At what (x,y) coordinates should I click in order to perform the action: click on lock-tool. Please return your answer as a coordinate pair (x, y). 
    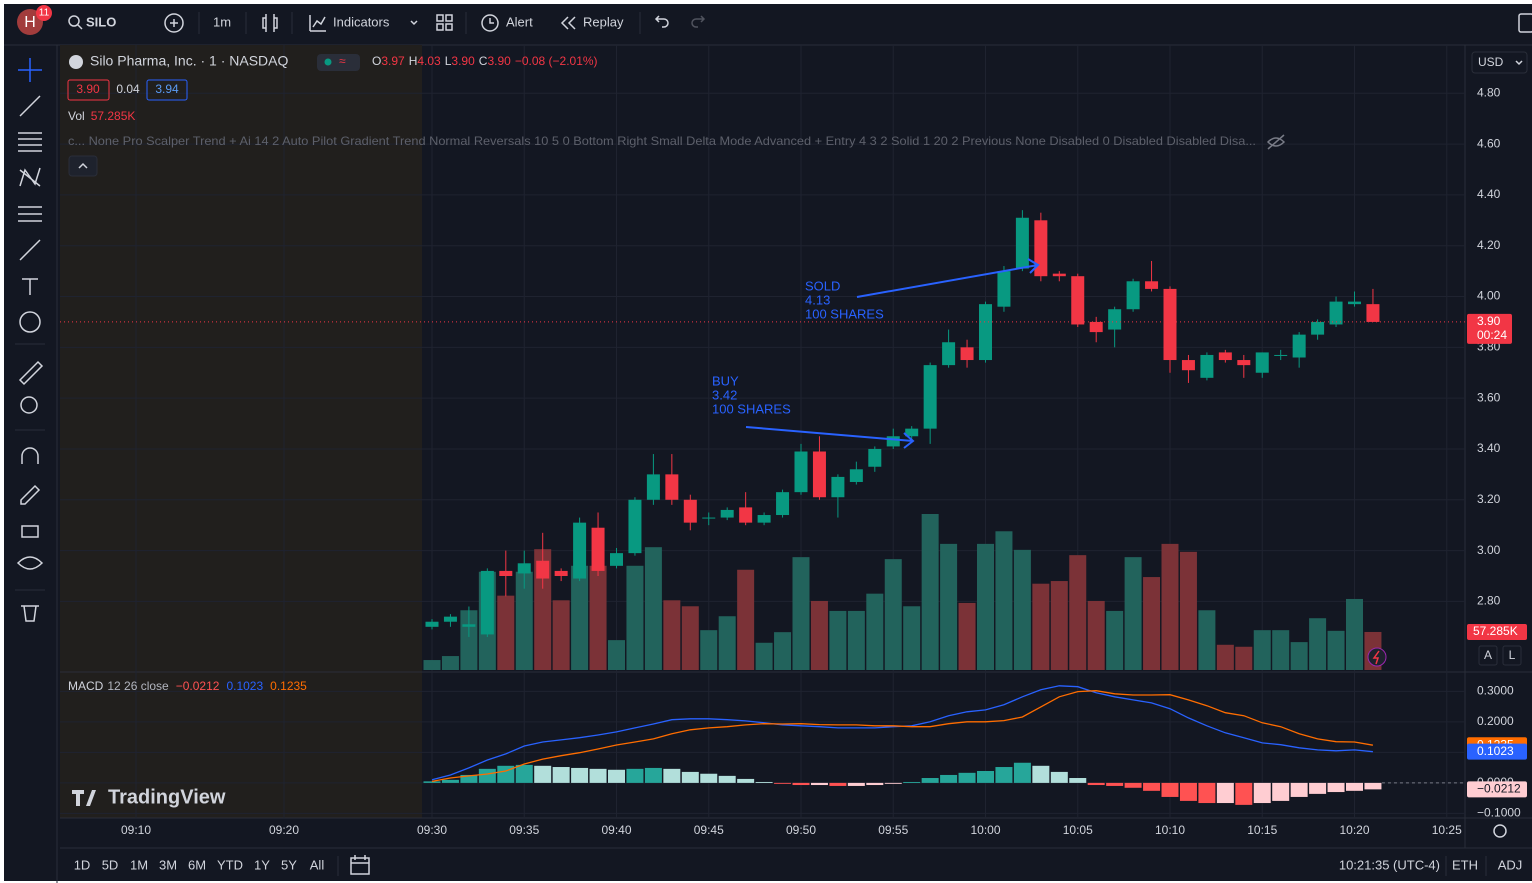
    Looking at the image, I should click on (30, 531).